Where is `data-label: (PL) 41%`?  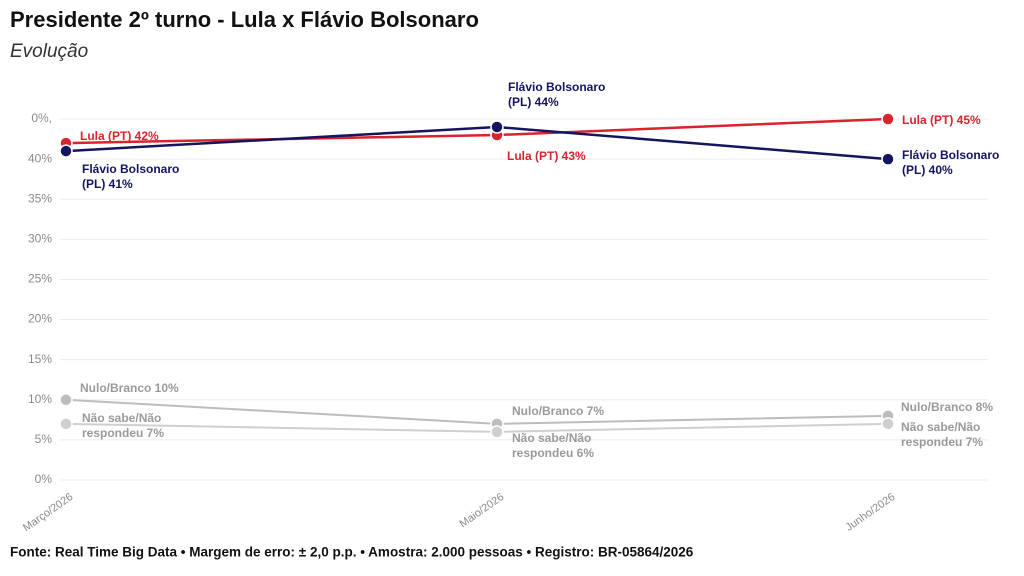 data-label: (PL) 41% is located at coordinates (107, 184).